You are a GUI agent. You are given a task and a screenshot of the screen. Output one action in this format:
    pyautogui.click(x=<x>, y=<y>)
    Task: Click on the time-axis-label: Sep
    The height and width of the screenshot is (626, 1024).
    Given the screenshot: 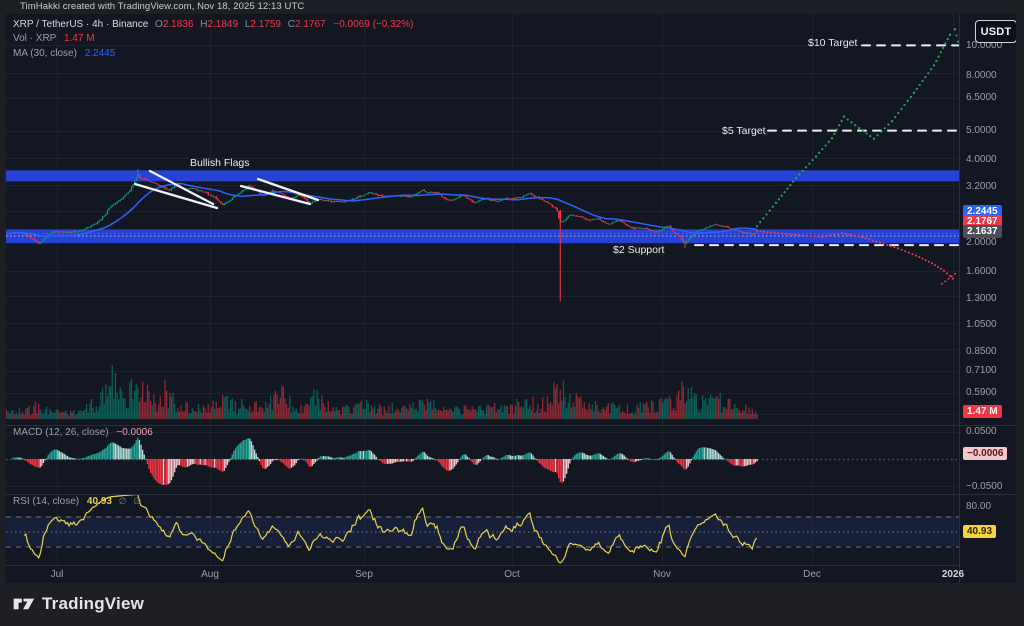 What is the action you would take?
    pyautogui.click(x=364, y=574)
    